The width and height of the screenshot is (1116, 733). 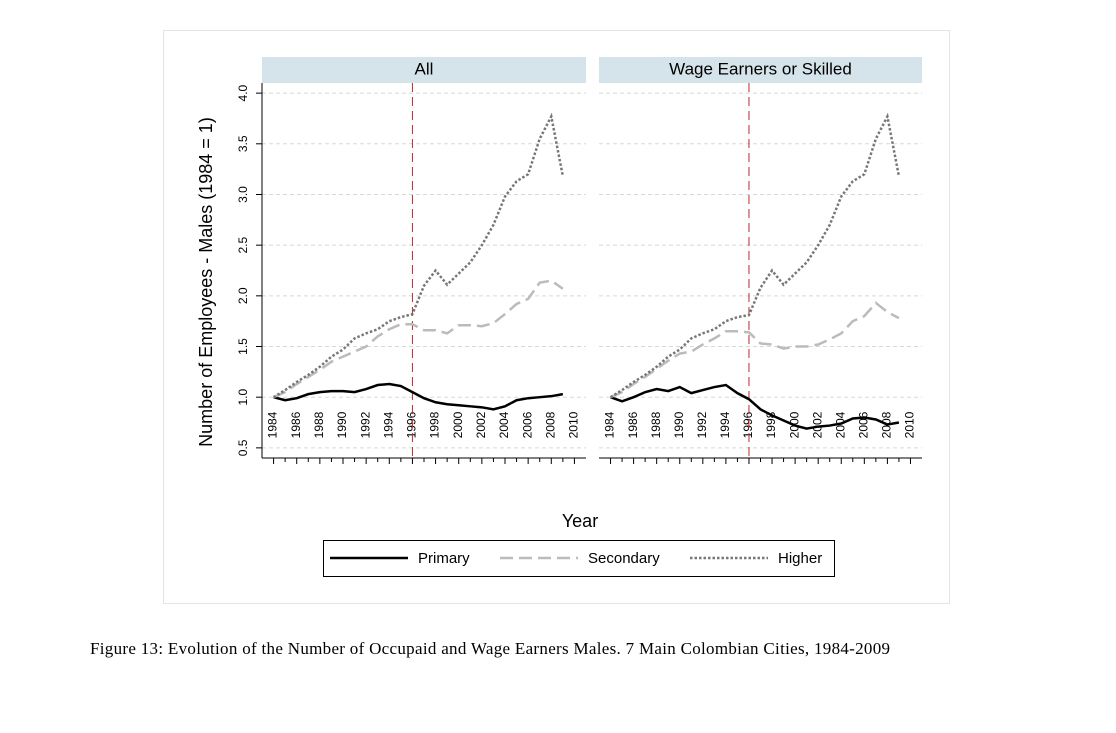 What do you see at coordinates (243, 244) in the screenshot?
I see `y-tick-label: 2.5` at bounding box center [243, 244].